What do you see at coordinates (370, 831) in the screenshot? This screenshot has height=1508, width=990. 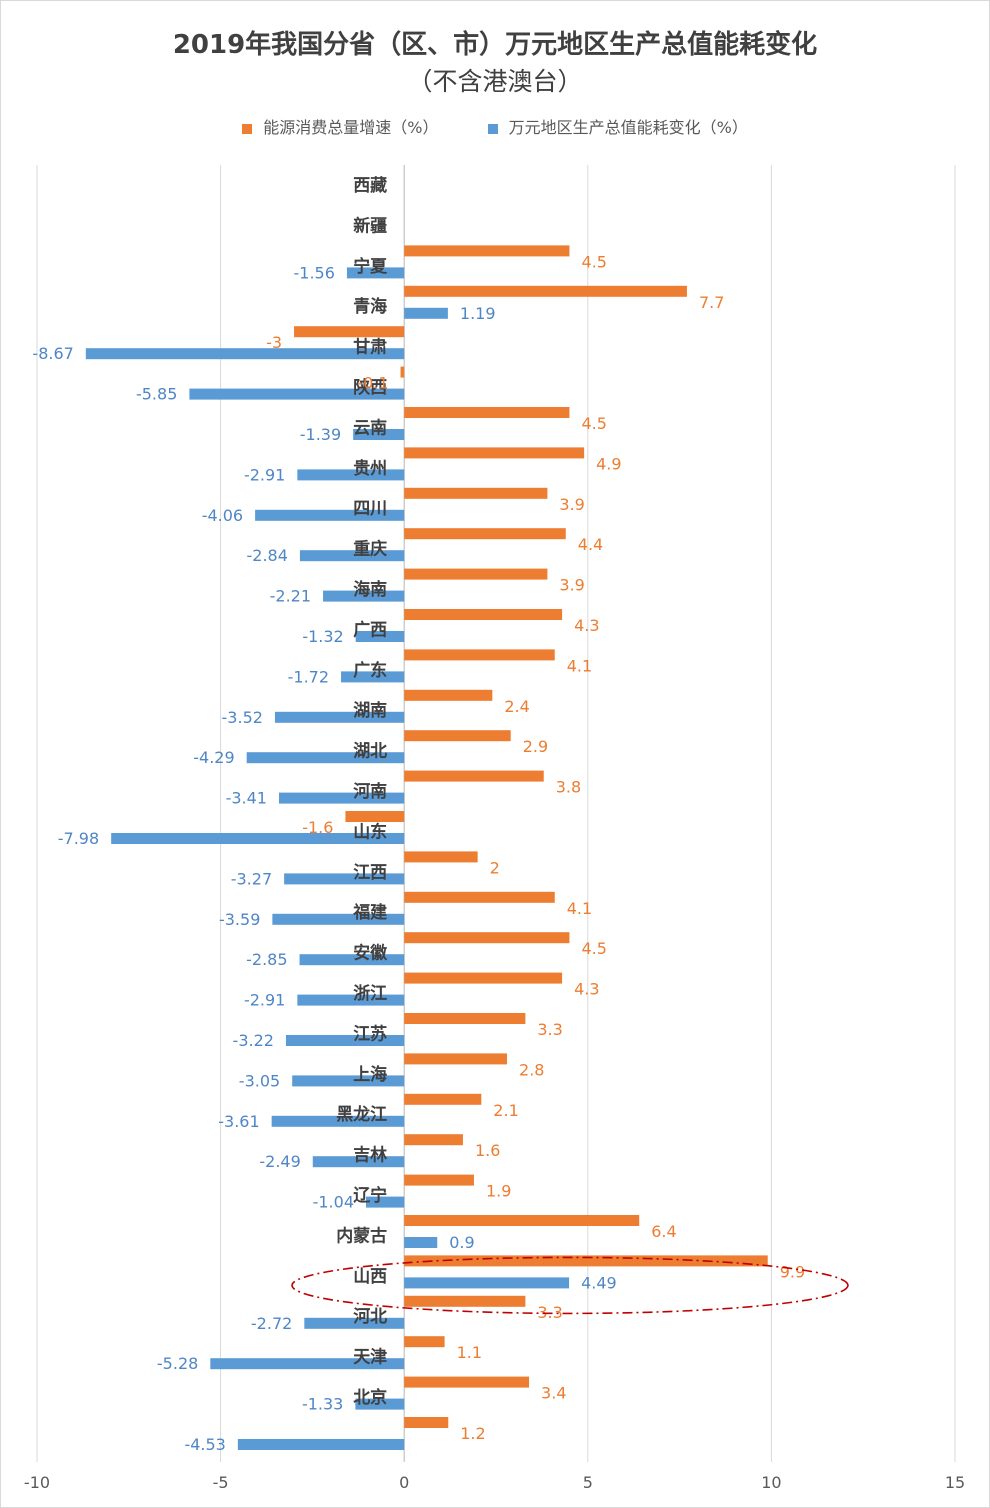 I see `category-label: 山东` at bounding box center [370, 831].